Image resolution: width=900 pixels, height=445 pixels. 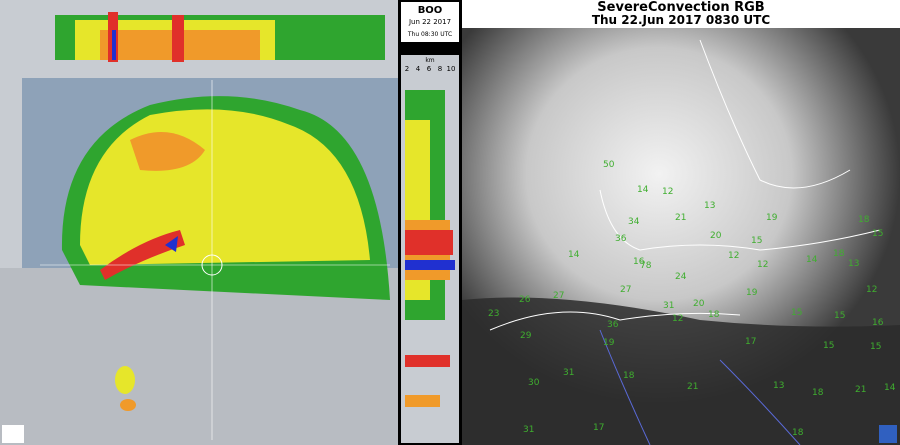 I want to click on height-tick: 2, so click(x=407, y=69).